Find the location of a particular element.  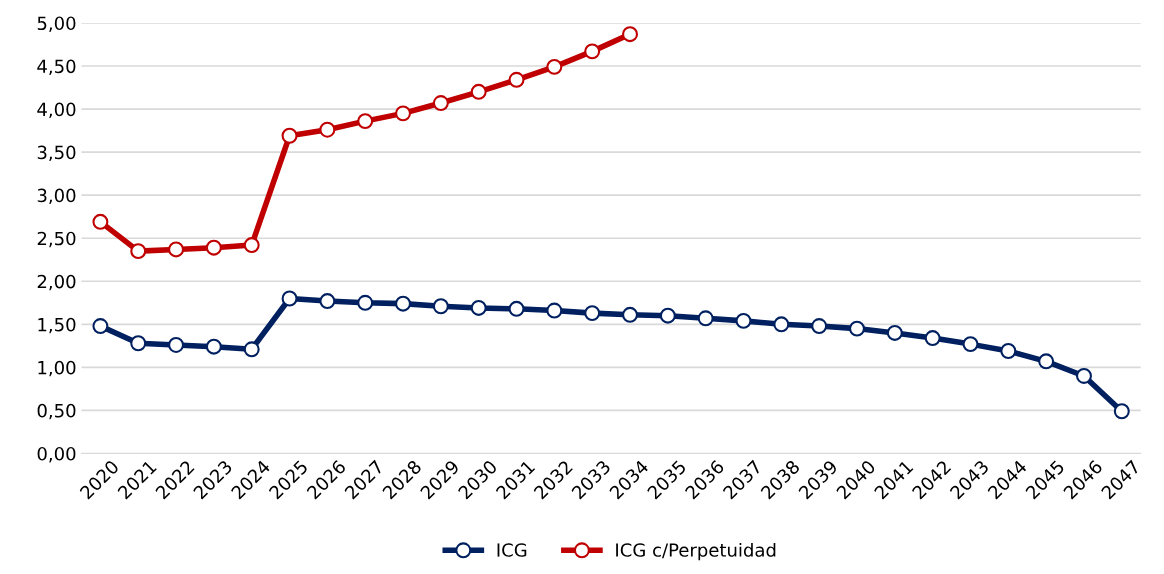

y-tick-label: 1,50 is located at coordinates (57, 325).